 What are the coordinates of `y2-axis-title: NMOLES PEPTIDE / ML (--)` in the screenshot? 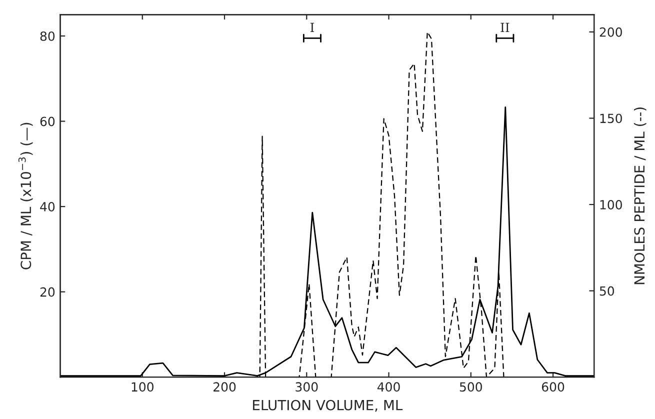 It's located at (640, 196).